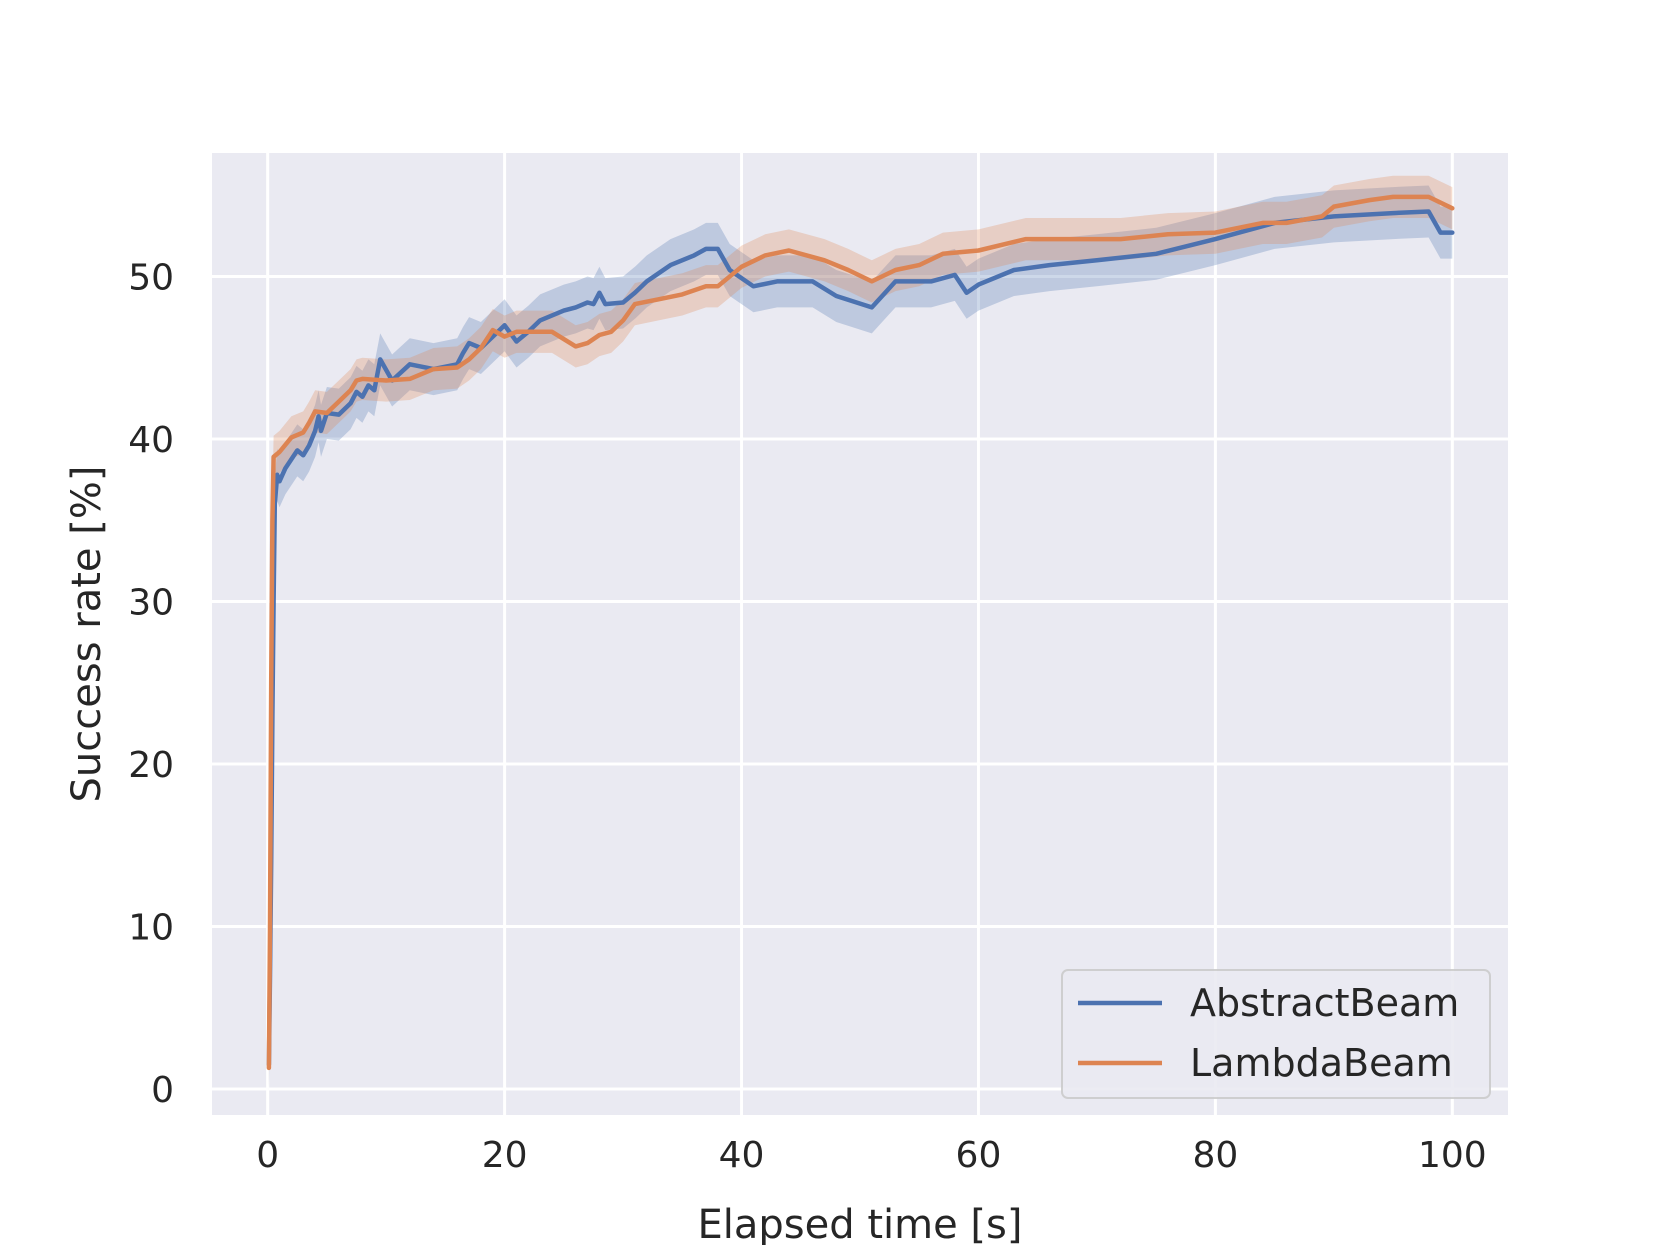  What do you see at coordinates (1321, 1063) in the screenshot?
I see `legend-label-lambdabeam: LambdaBeam` at bounding box center [1321, 1063].